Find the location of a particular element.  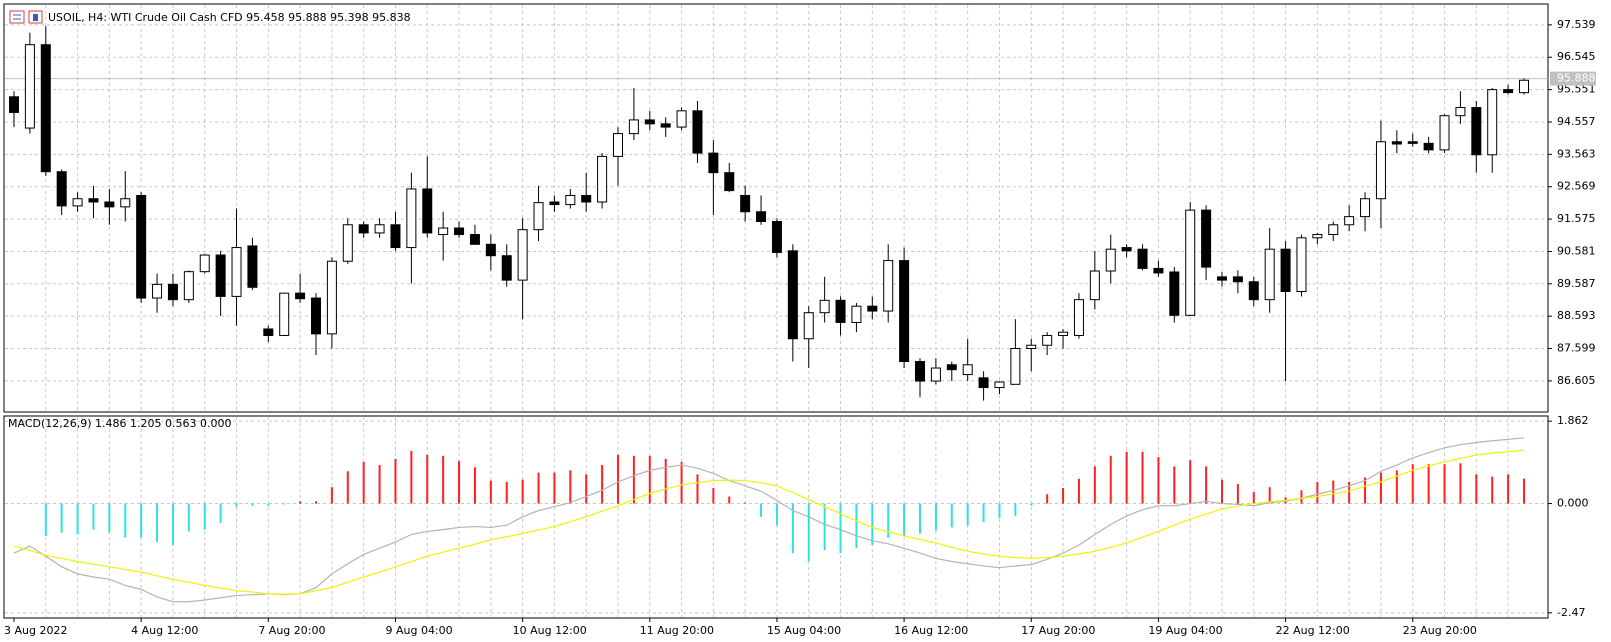

x-tick-label: 11 Aug 20:00 is located at coordinates (677, 630).